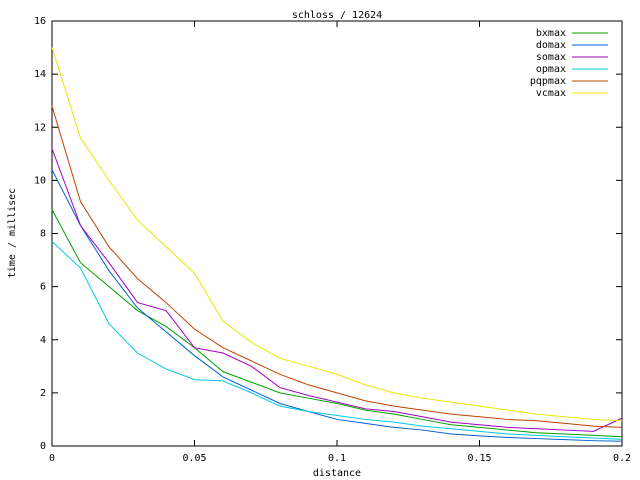 This screenshot has height=480, width=640. Describe the element at coordinates (194, 458) in the screenshot. I see `x-tick-label: 0.05` at that location.